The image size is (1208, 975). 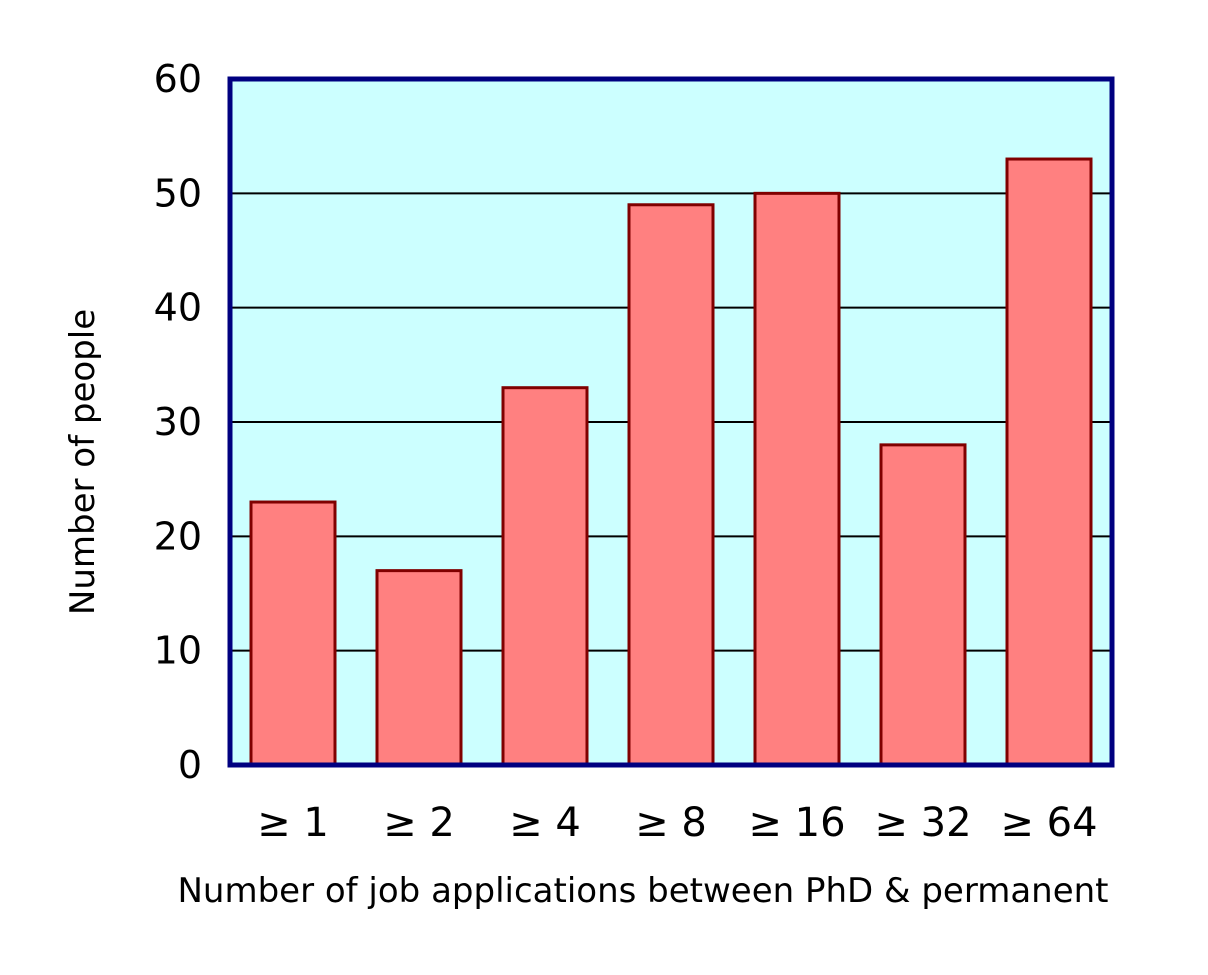 I want to click on x-tick-label: ≥ 32, so click(x=922, y=823).